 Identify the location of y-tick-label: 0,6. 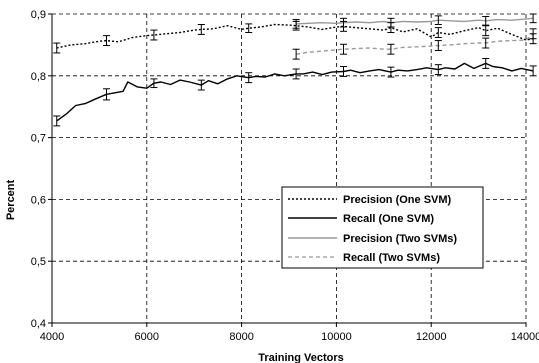
(38, 200).